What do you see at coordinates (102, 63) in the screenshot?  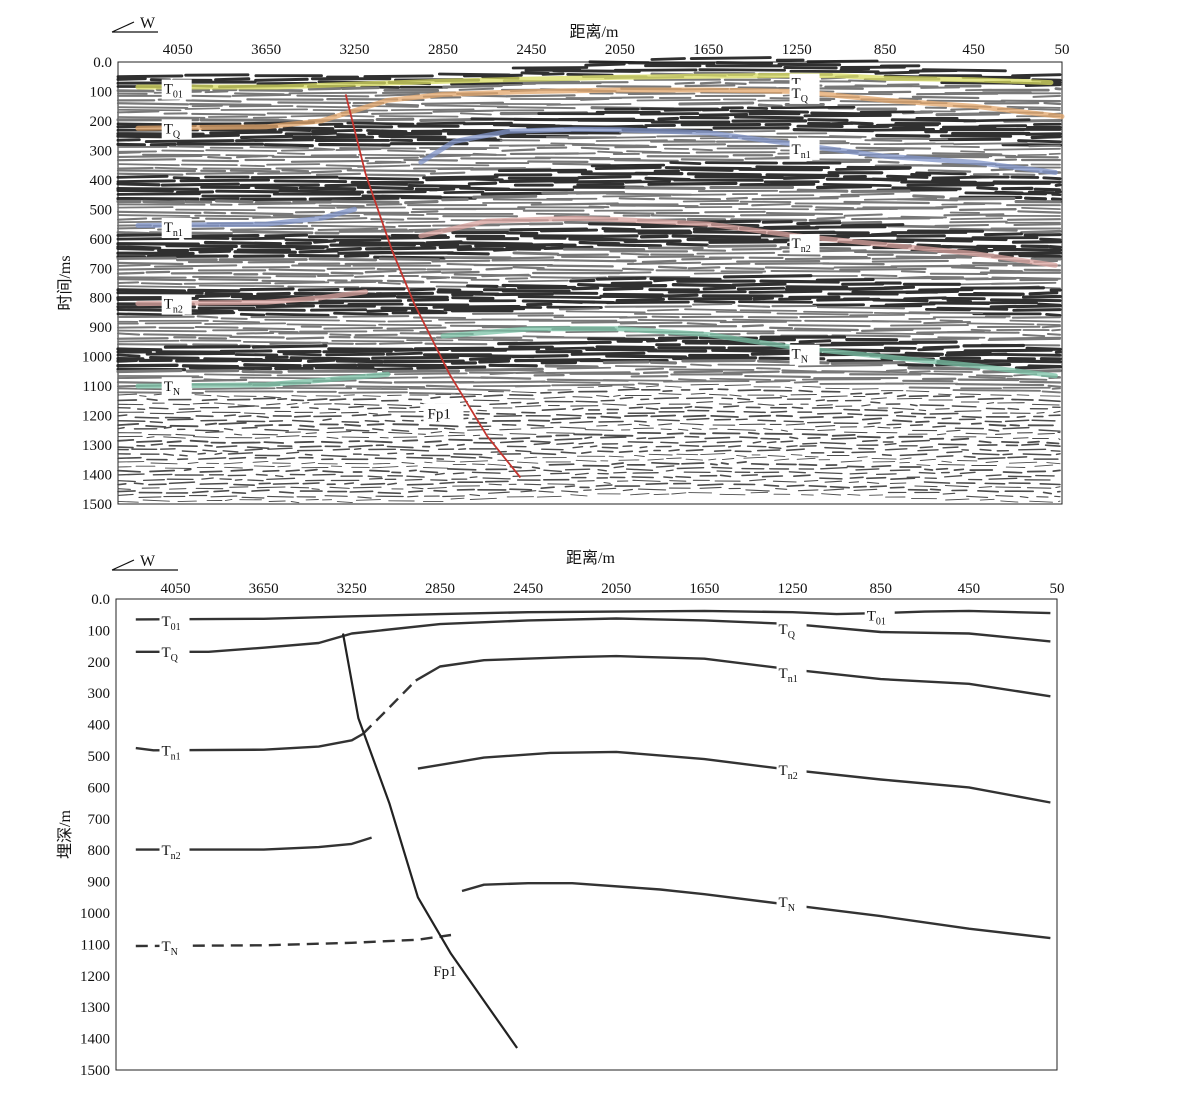 I see `y-tick-label: 0.0` at bounding box center [102, 63].